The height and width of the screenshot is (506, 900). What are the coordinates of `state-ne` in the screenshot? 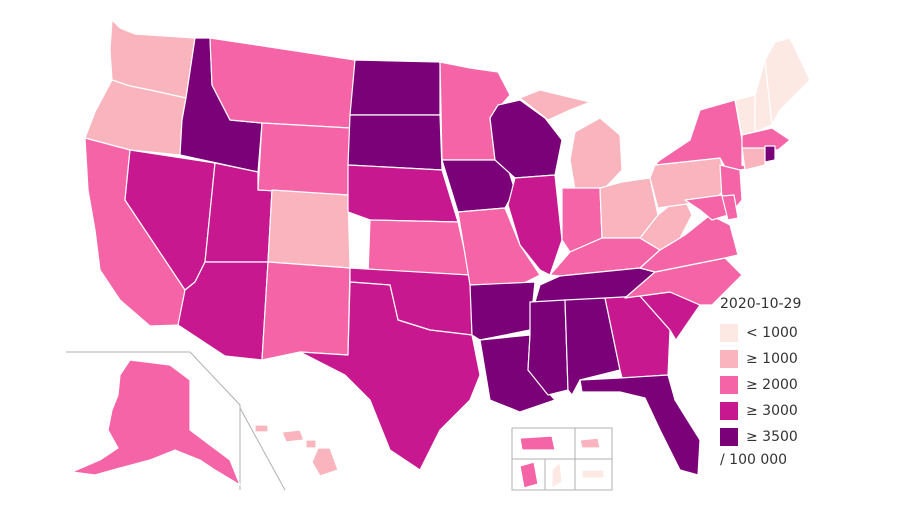 It's located at (403, 193).